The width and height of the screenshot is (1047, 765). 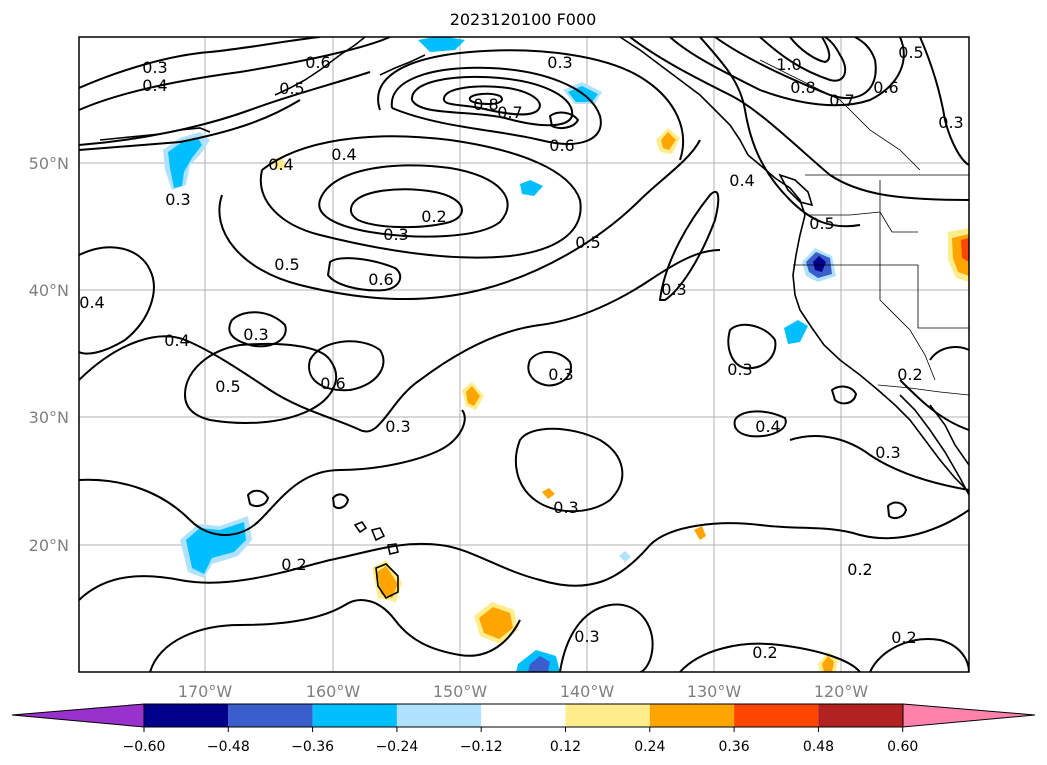 I want to click on alaska-coast-b, so click(x=402, y=65).